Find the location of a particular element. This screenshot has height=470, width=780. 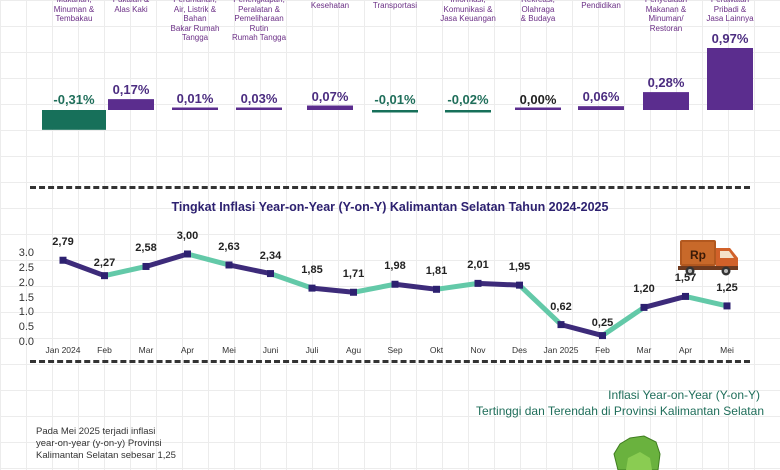

section2-title-text1: Inflasi Year-on-Year (Y-on-Y) is located at coordinates (684, 395).